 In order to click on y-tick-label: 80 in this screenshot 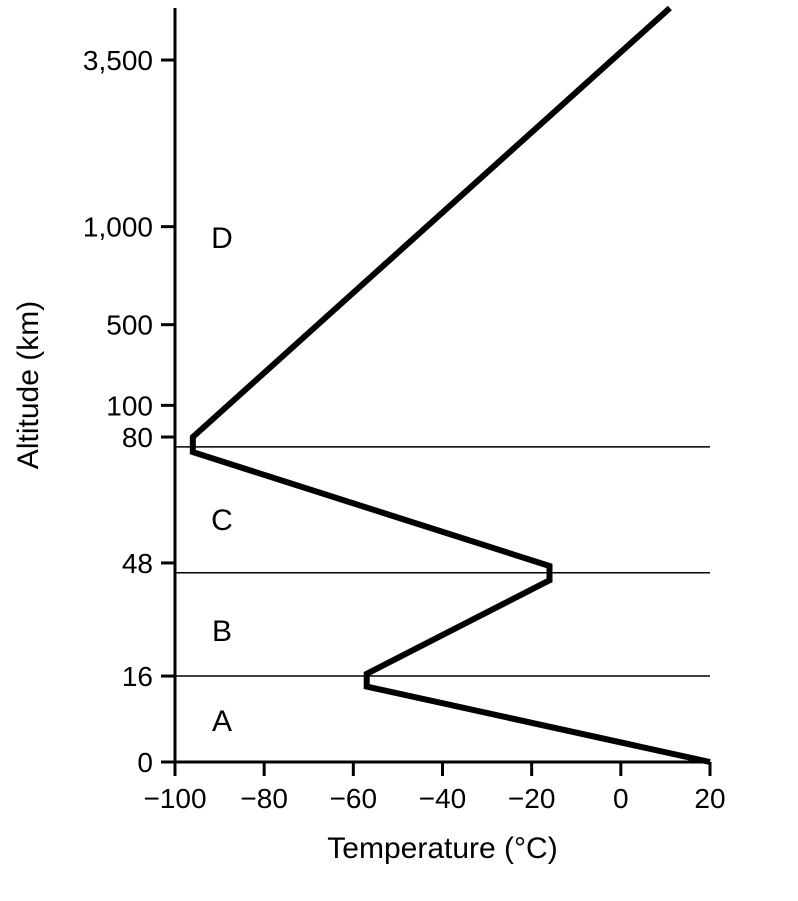, I will do `click(137, 437)`.